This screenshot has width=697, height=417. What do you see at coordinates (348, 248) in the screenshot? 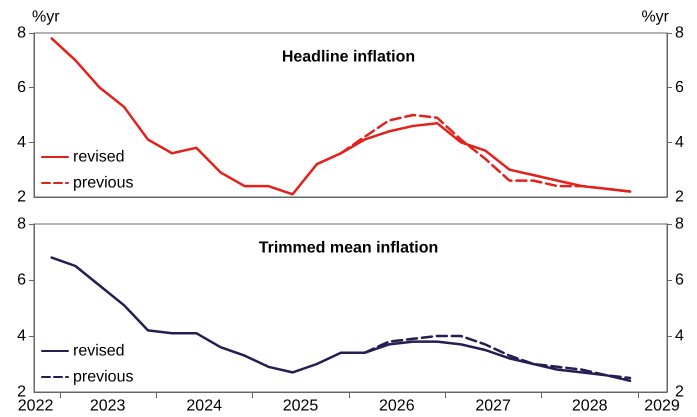
I see `text: Trimmed mean inflation` at bounding box center [348, 248].